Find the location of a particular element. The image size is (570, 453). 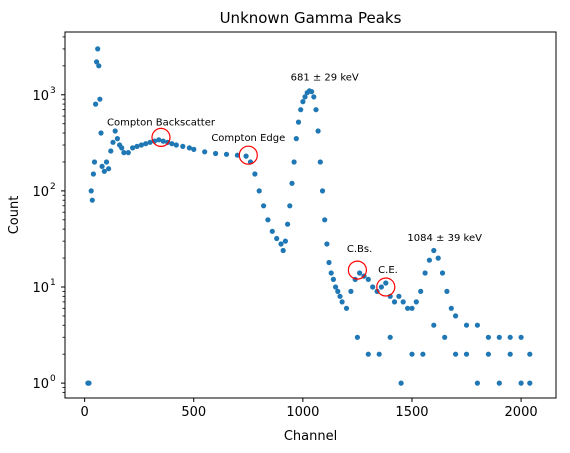

x-axis: 0 500 1000 1500 2000 is located at coordinates (309, 409).